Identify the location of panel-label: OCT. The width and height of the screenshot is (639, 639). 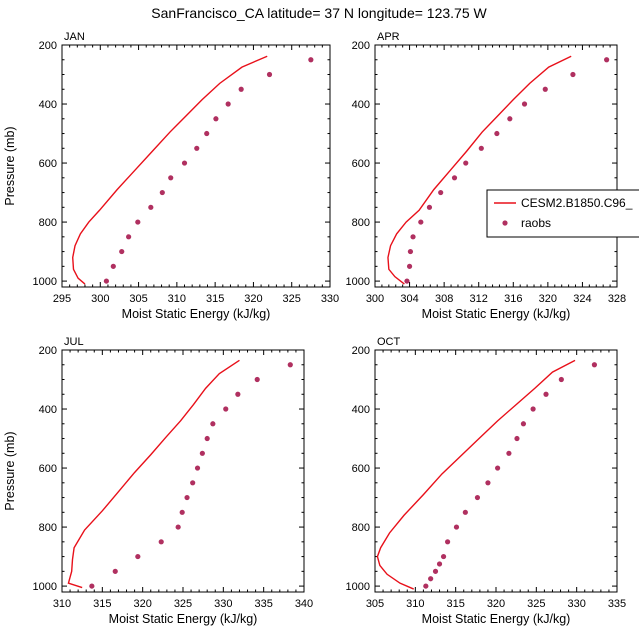
(389, 342).